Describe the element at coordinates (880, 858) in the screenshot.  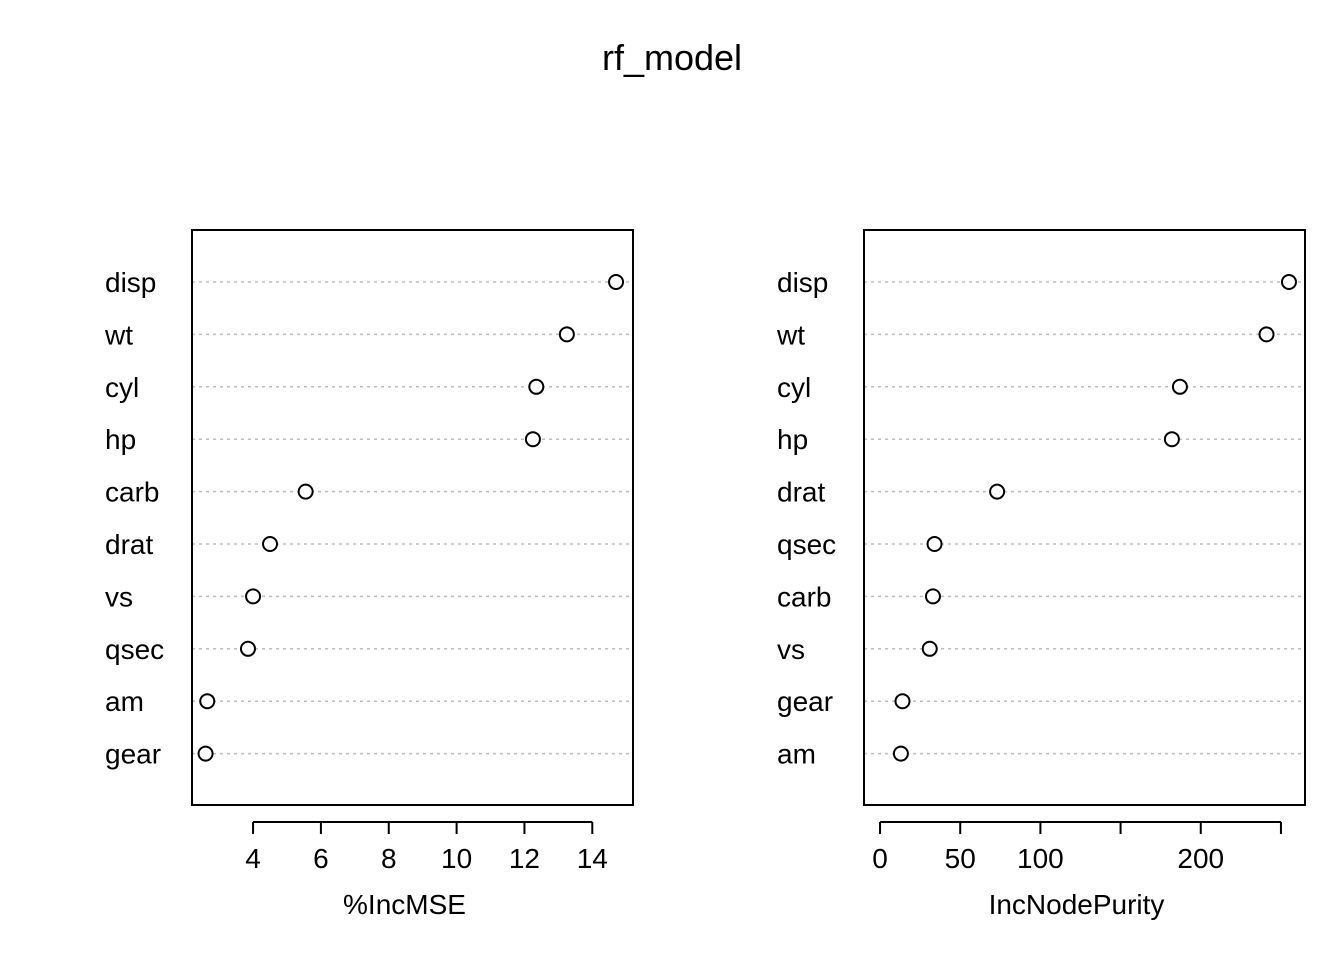
I see `x-tick-label-0: 0` at that location.